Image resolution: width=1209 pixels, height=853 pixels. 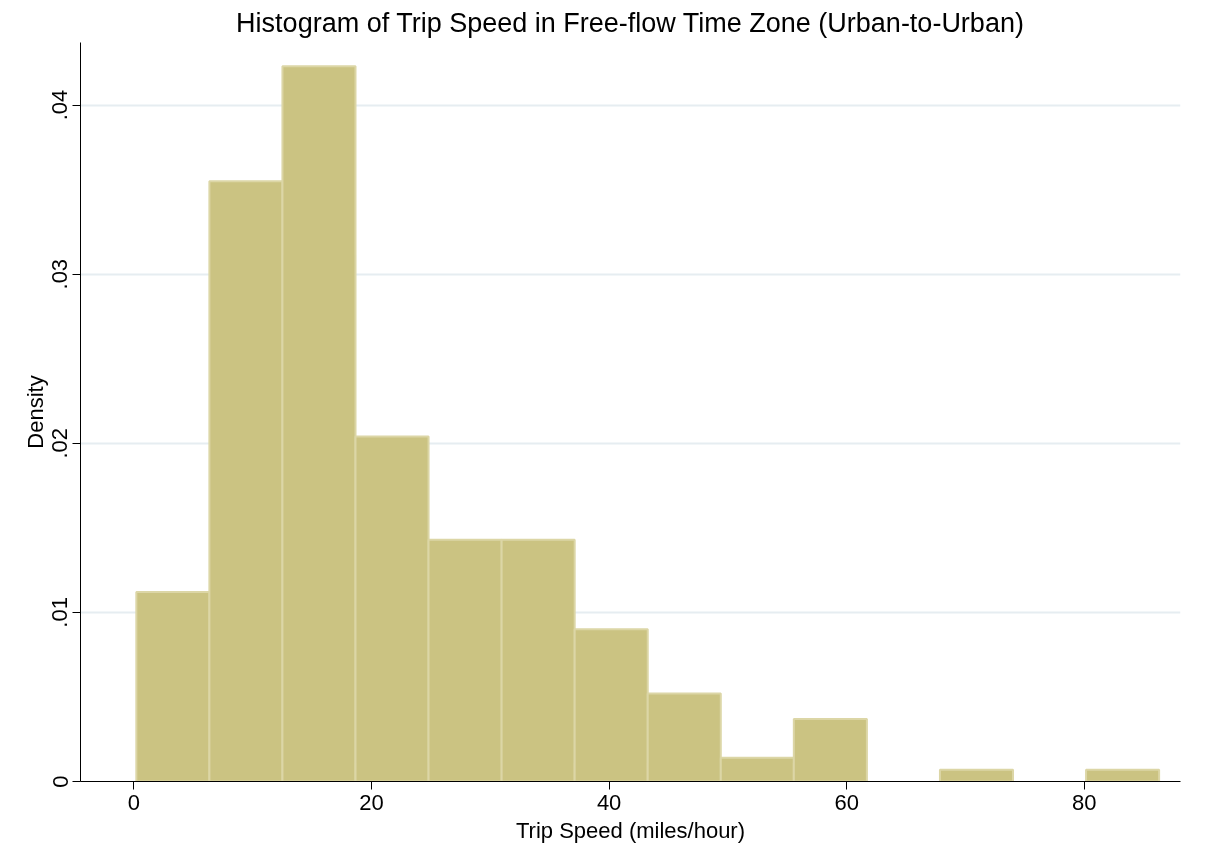 I want to click on chart-title: Histogram of Trip Speed in Free-flow Time Zone (Urban-to-Urban), so click(x=630, y=22).